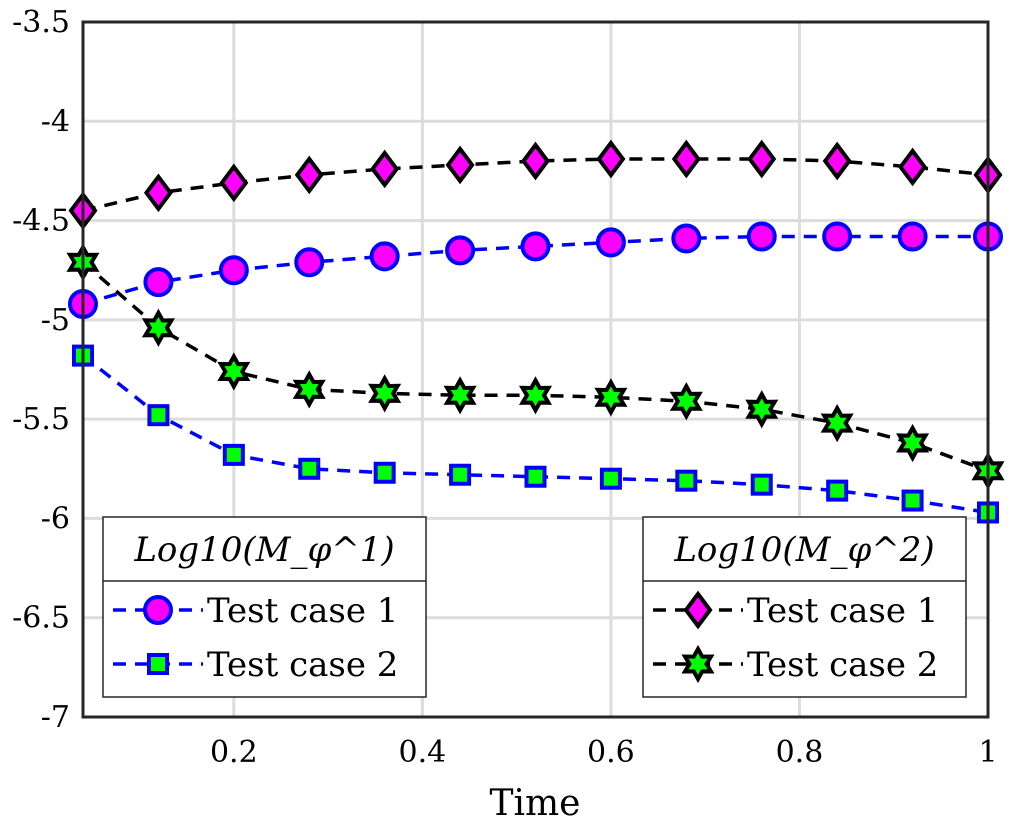  Describe the element at coordinates (55, 121) in the screenshot. I see `y-tick-label: -4` at that location.